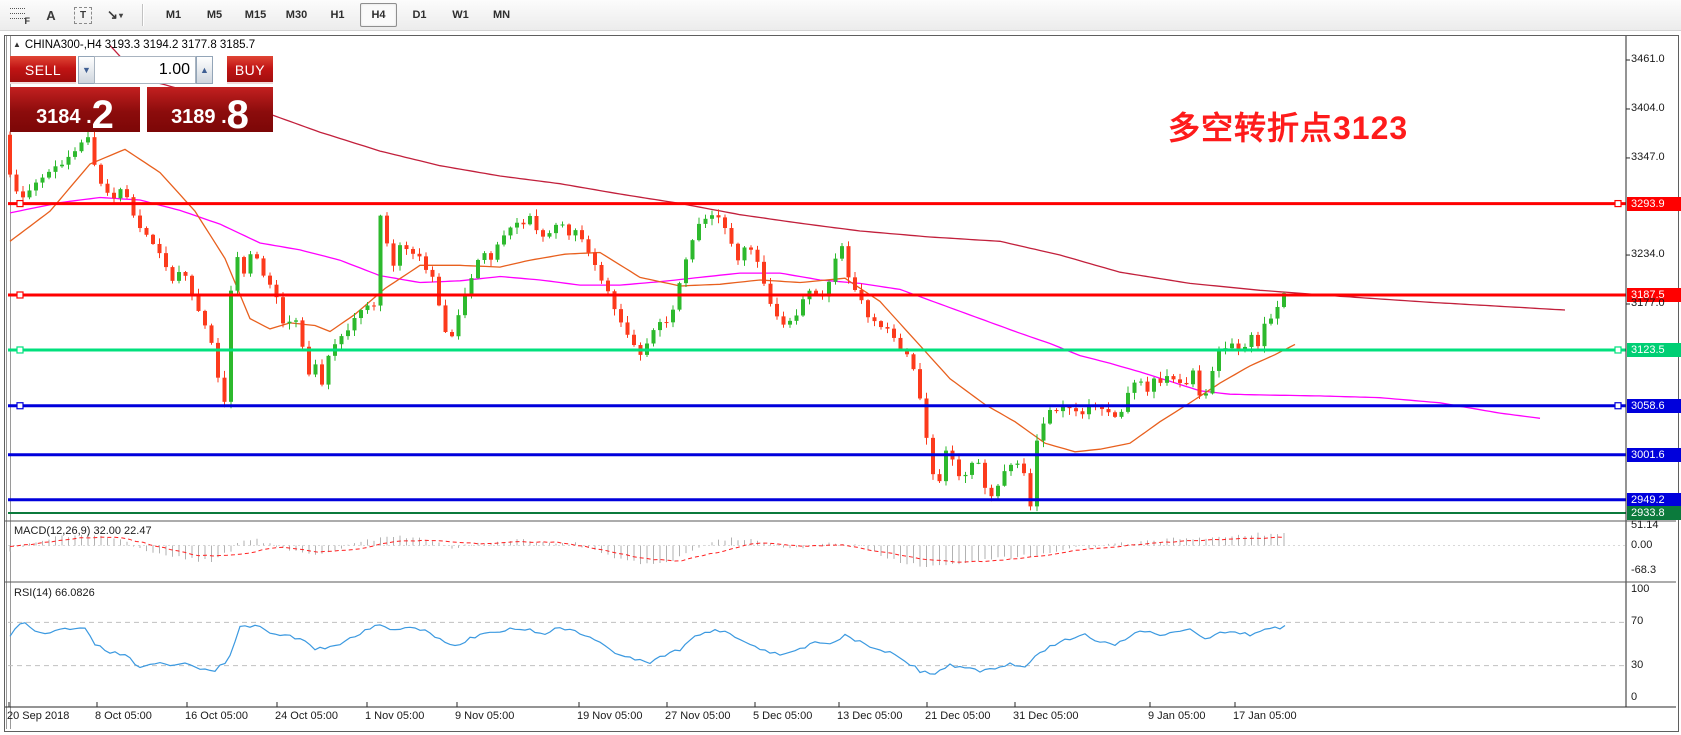  What do you see at coordinates (647, 549) in the screenshot?
I see `macd-signal-line` at bounding box center [647, 549].